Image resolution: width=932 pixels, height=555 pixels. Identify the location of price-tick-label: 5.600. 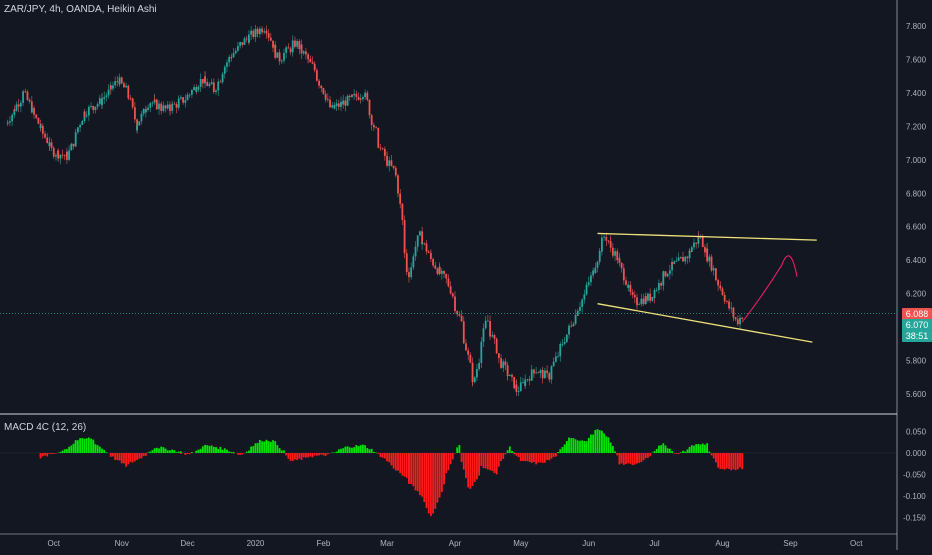
(916, 394).